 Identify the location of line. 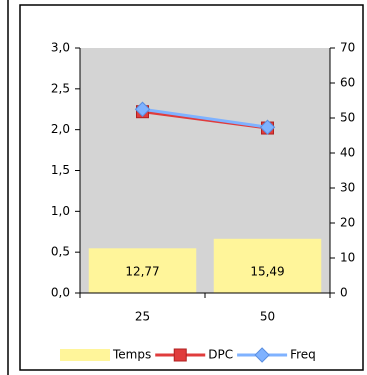
(205, 118).